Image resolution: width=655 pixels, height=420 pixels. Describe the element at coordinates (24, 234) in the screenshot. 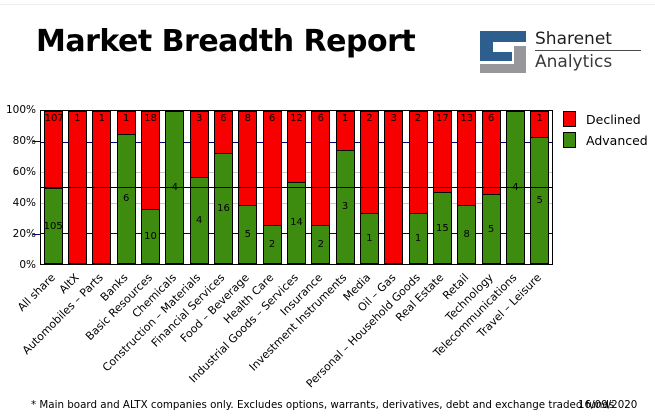

I see `y-axis-label: 20%` at that location.